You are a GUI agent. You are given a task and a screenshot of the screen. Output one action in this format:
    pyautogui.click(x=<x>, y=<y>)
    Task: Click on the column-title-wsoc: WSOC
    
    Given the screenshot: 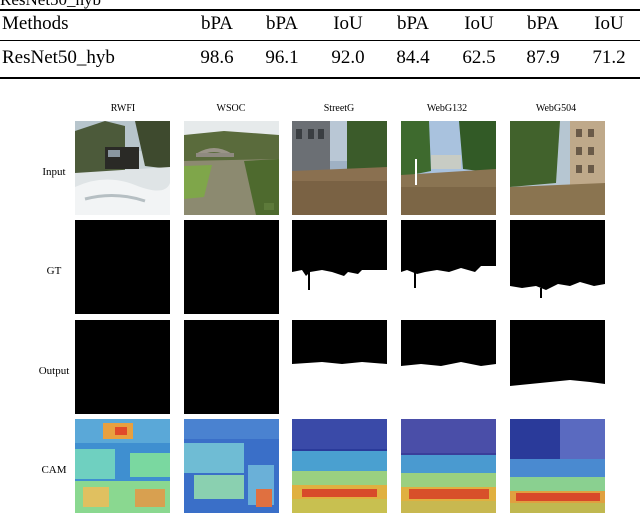 What is the action you would take?
    pyautogui.click(x=231, y=108)
    